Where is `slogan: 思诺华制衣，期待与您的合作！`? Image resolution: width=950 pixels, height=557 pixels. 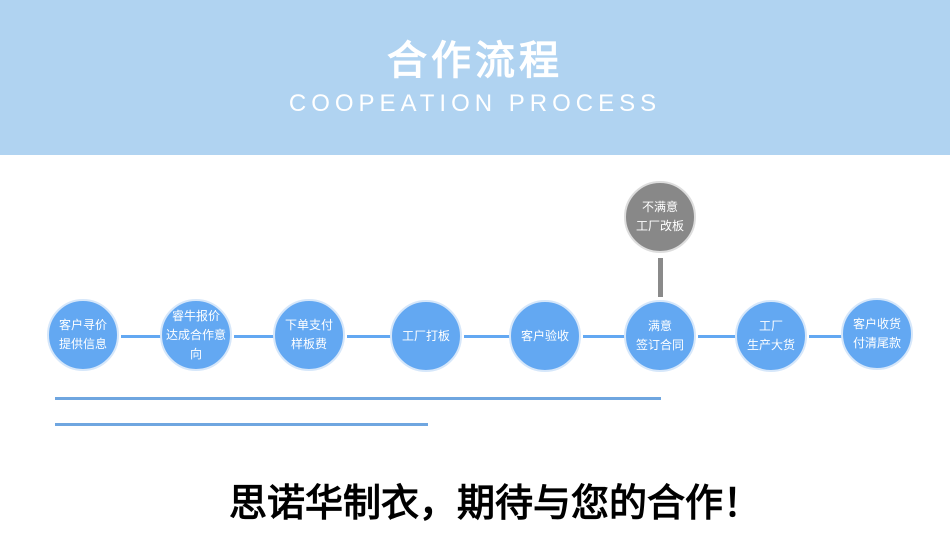 slogan: 思诺华制衣，期待与您的合作！ is located at coordinates (494, 502).